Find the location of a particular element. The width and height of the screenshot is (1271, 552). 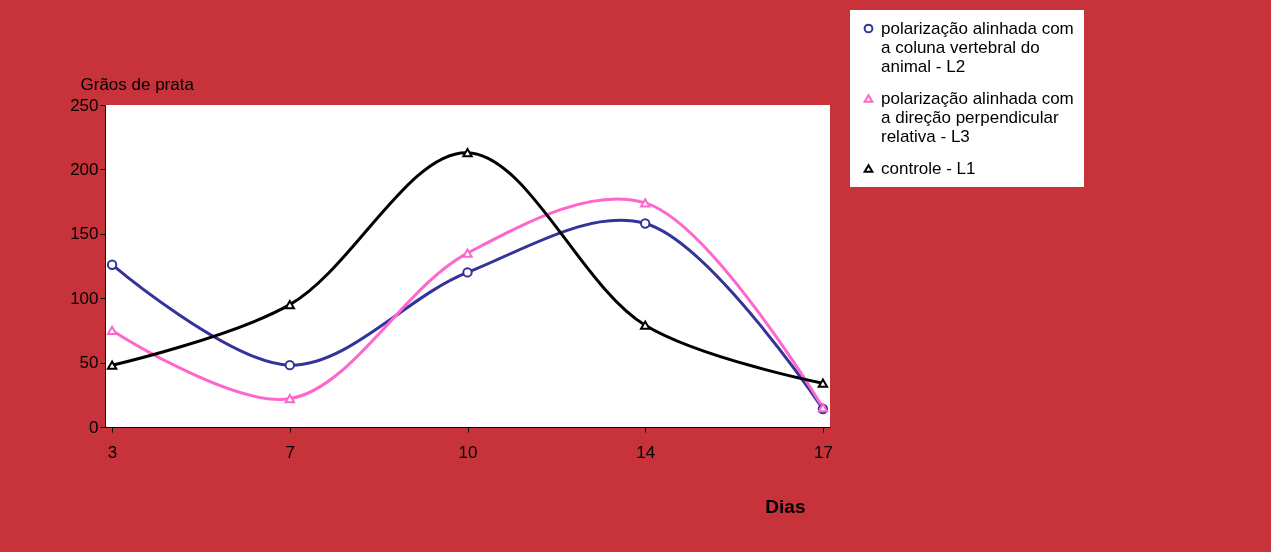

x-tick-label: 3 is located at coordinates (112, 452).